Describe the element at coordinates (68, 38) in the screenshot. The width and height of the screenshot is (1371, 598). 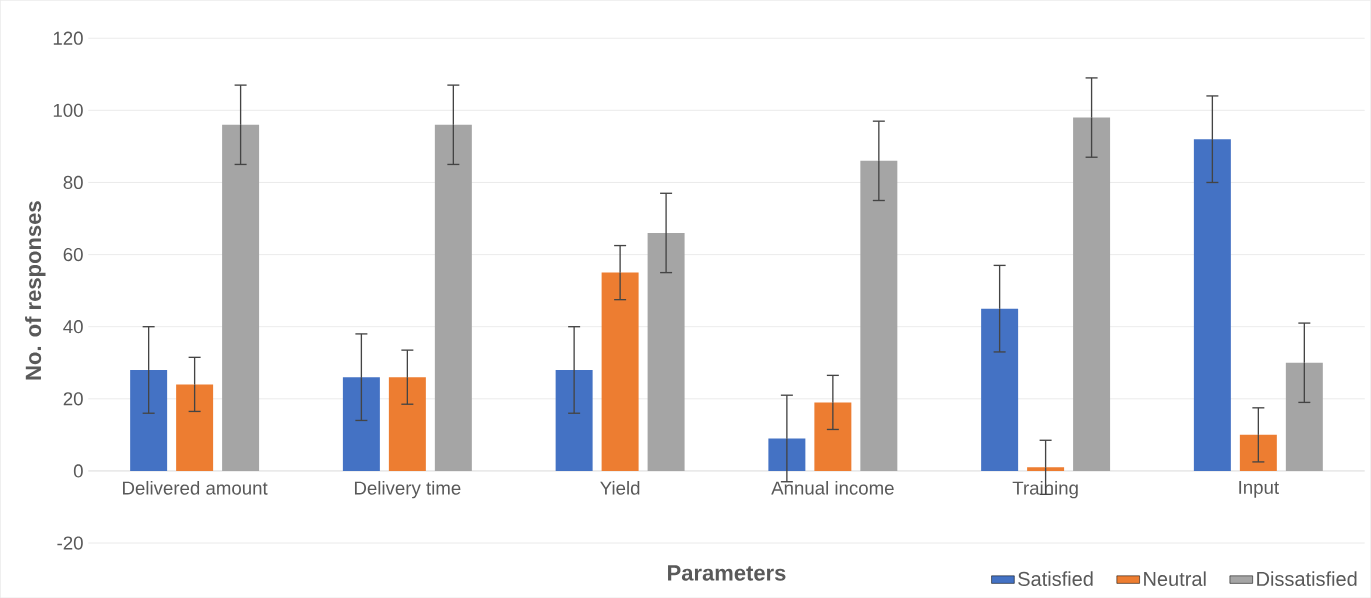
I see `y-tick-label: 120` at that location.